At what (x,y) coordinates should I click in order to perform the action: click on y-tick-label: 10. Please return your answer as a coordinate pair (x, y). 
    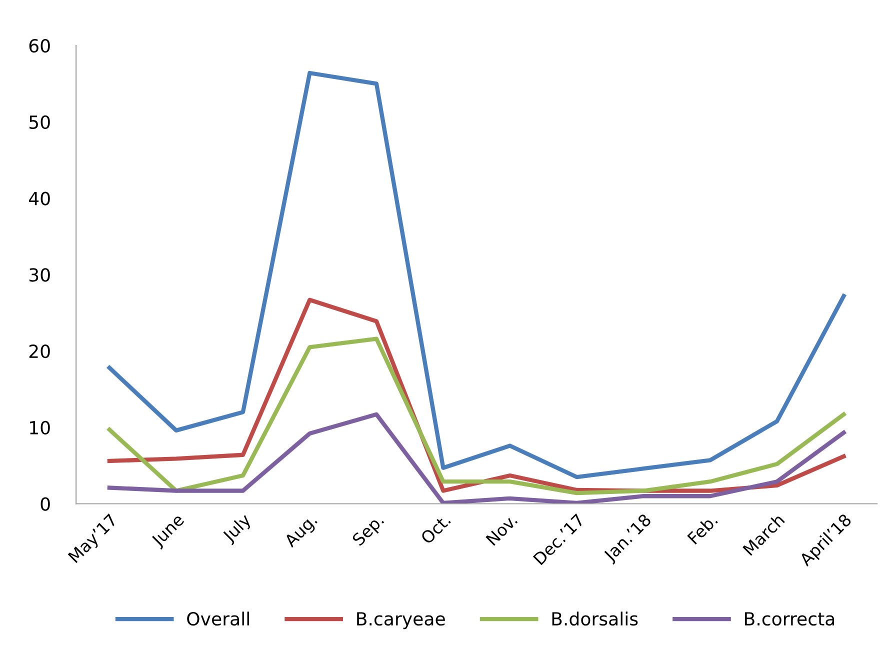
    Looking at the image, I should click on (40, 427).